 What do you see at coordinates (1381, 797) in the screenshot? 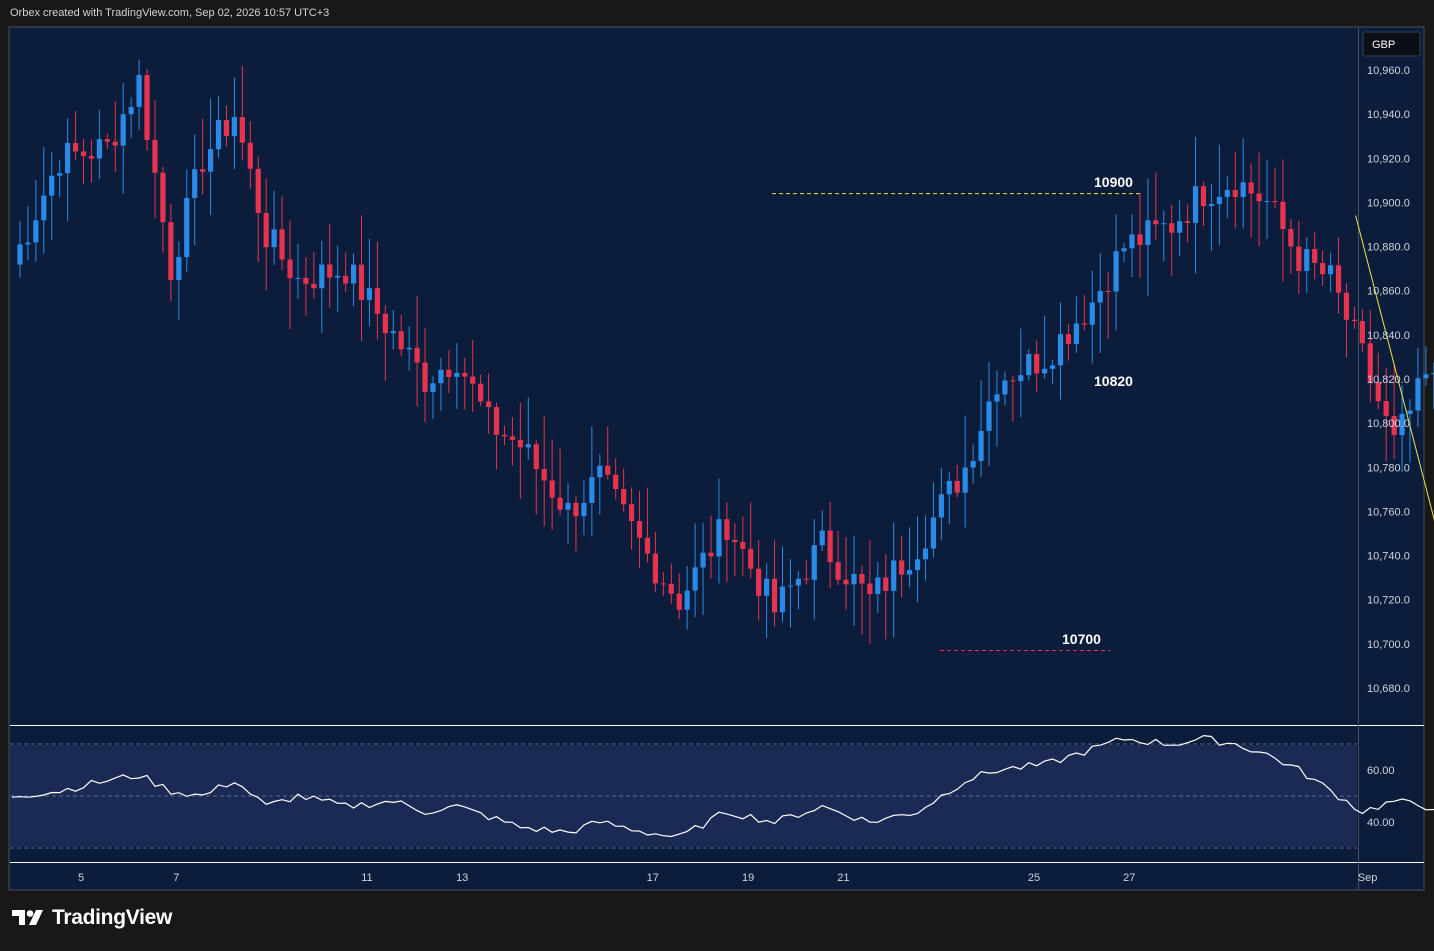
I see `rsi-axis-ticks: 40.00 60.00` at bounding box center [1381, 797].